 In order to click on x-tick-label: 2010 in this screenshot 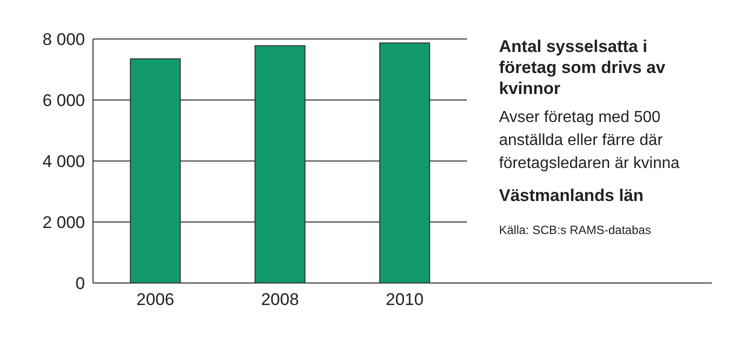, I will do `click(405, 299)`.